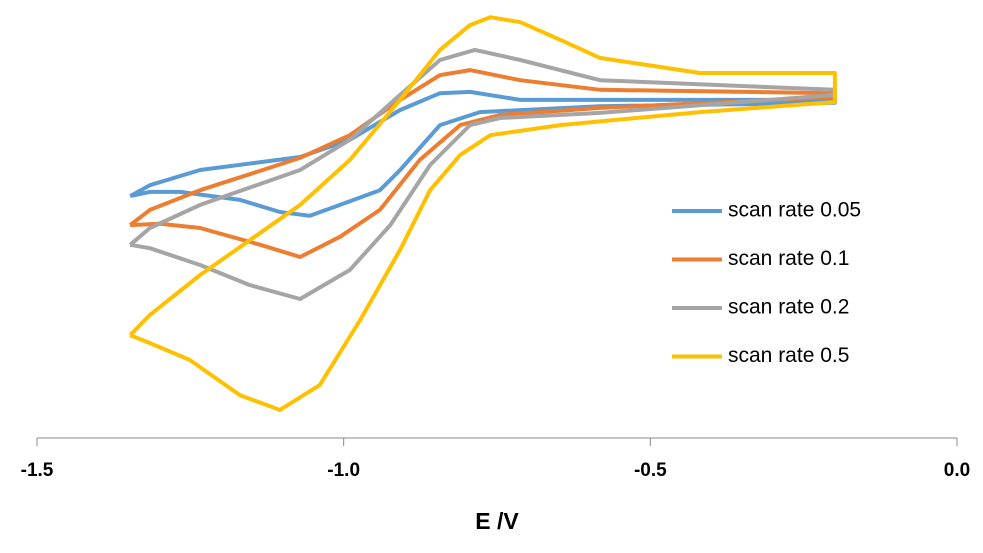  Describe the element at coordinates (37, 470) in the screenshot. I see `x-tick-label: -1.5` at that location.